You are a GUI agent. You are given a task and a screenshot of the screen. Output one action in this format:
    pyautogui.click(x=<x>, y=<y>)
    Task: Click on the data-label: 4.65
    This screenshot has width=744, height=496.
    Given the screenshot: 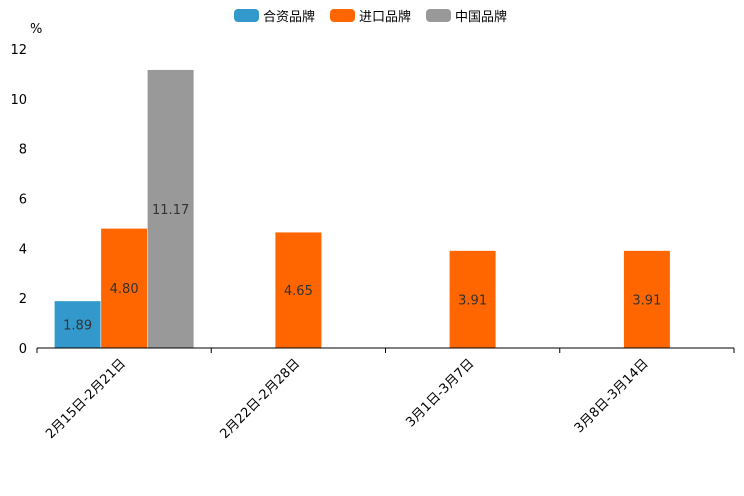 What is the action you would take?
    pyautogui.click(x=298, y=291)
    